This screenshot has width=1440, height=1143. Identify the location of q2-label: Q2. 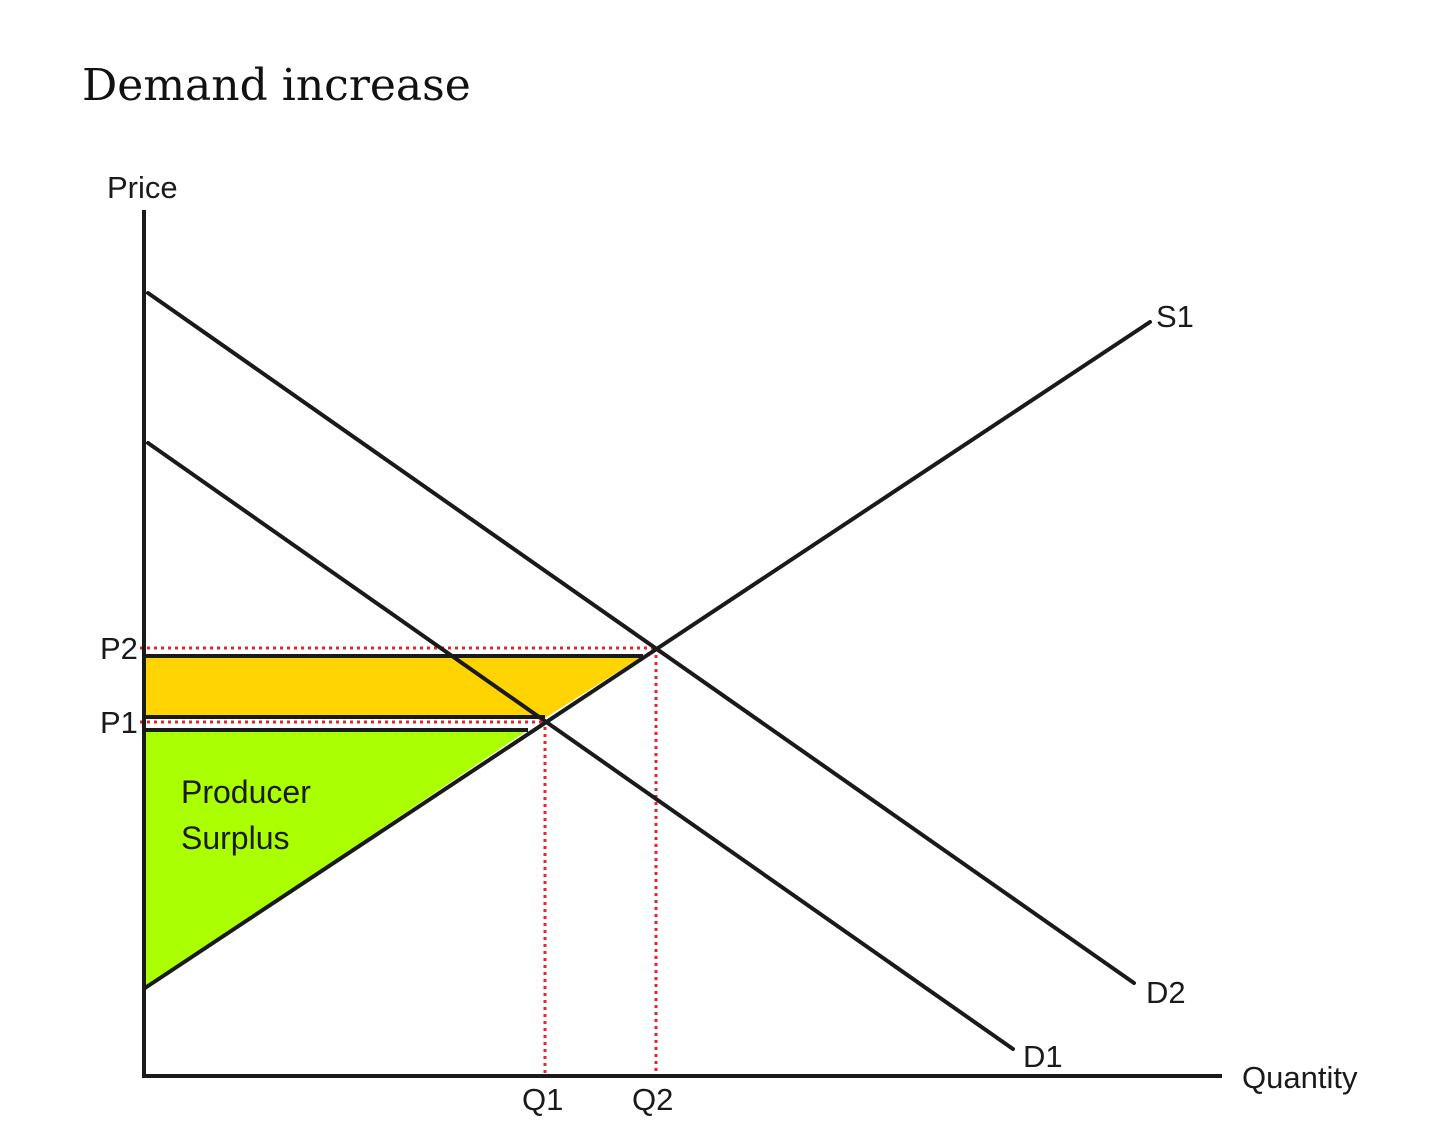
(652, 1099).